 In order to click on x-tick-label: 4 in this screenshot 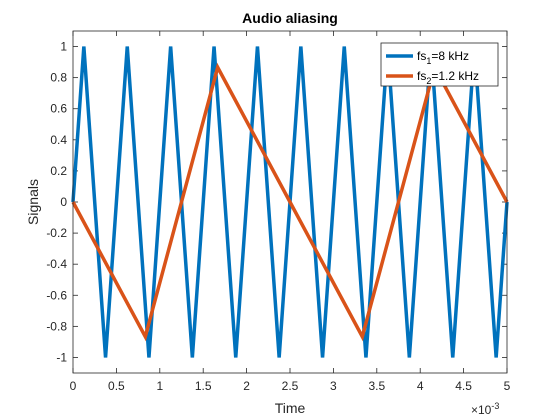, I will do `click(420, 386)`.